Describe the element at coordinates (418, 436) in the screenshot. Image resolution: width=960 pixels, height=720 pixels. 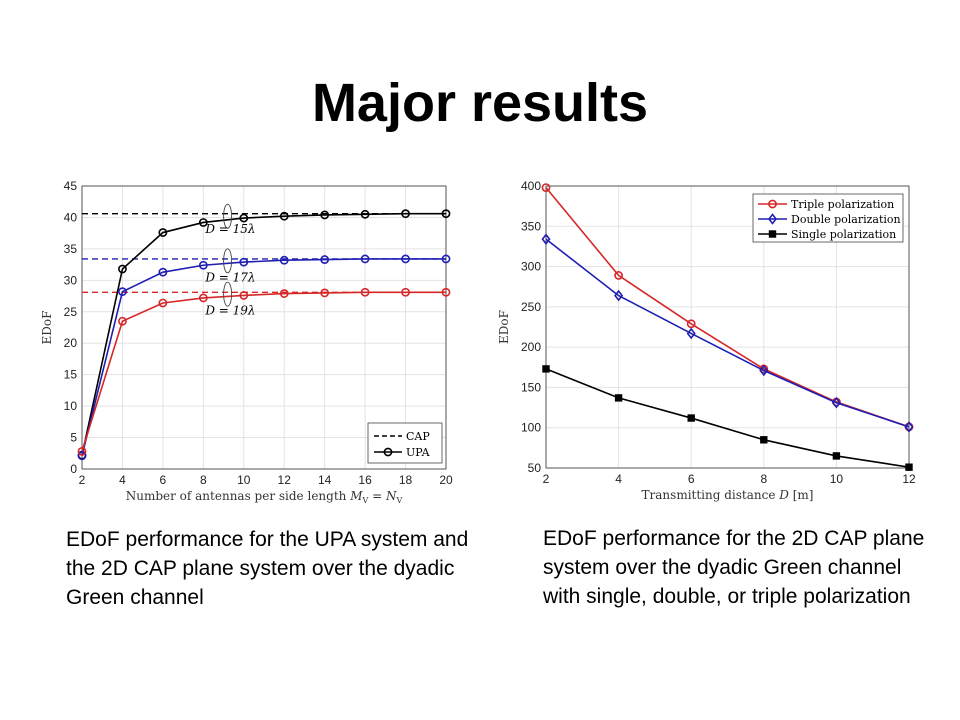
I see `legend-label-cap: CAP` at that location.